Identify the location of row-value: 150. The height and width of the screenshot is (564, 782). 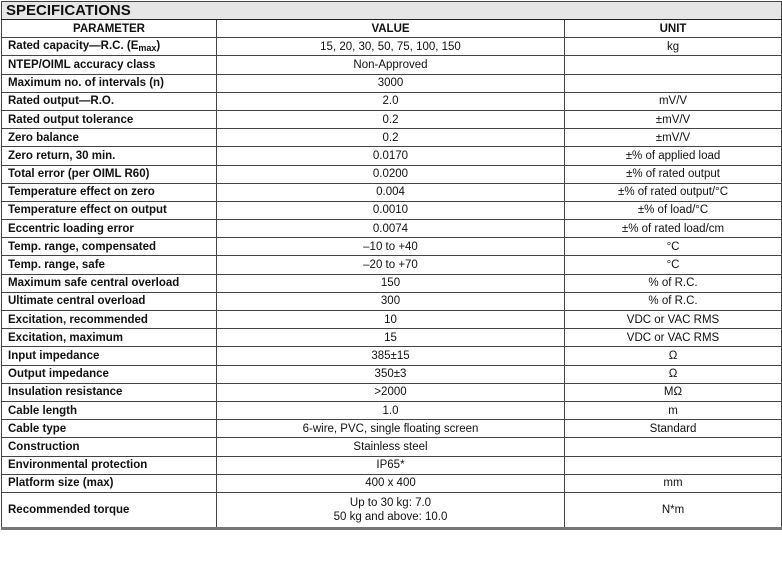
(390, 283).